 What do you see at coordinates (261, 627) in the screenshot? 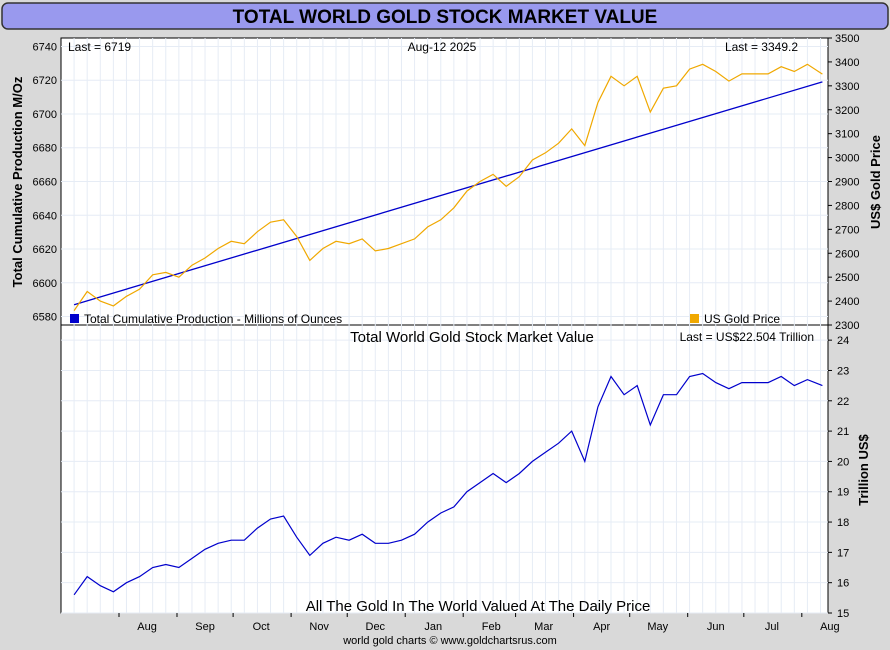
I see `x-tick-label: Oct` at bounding box center [261, 627].